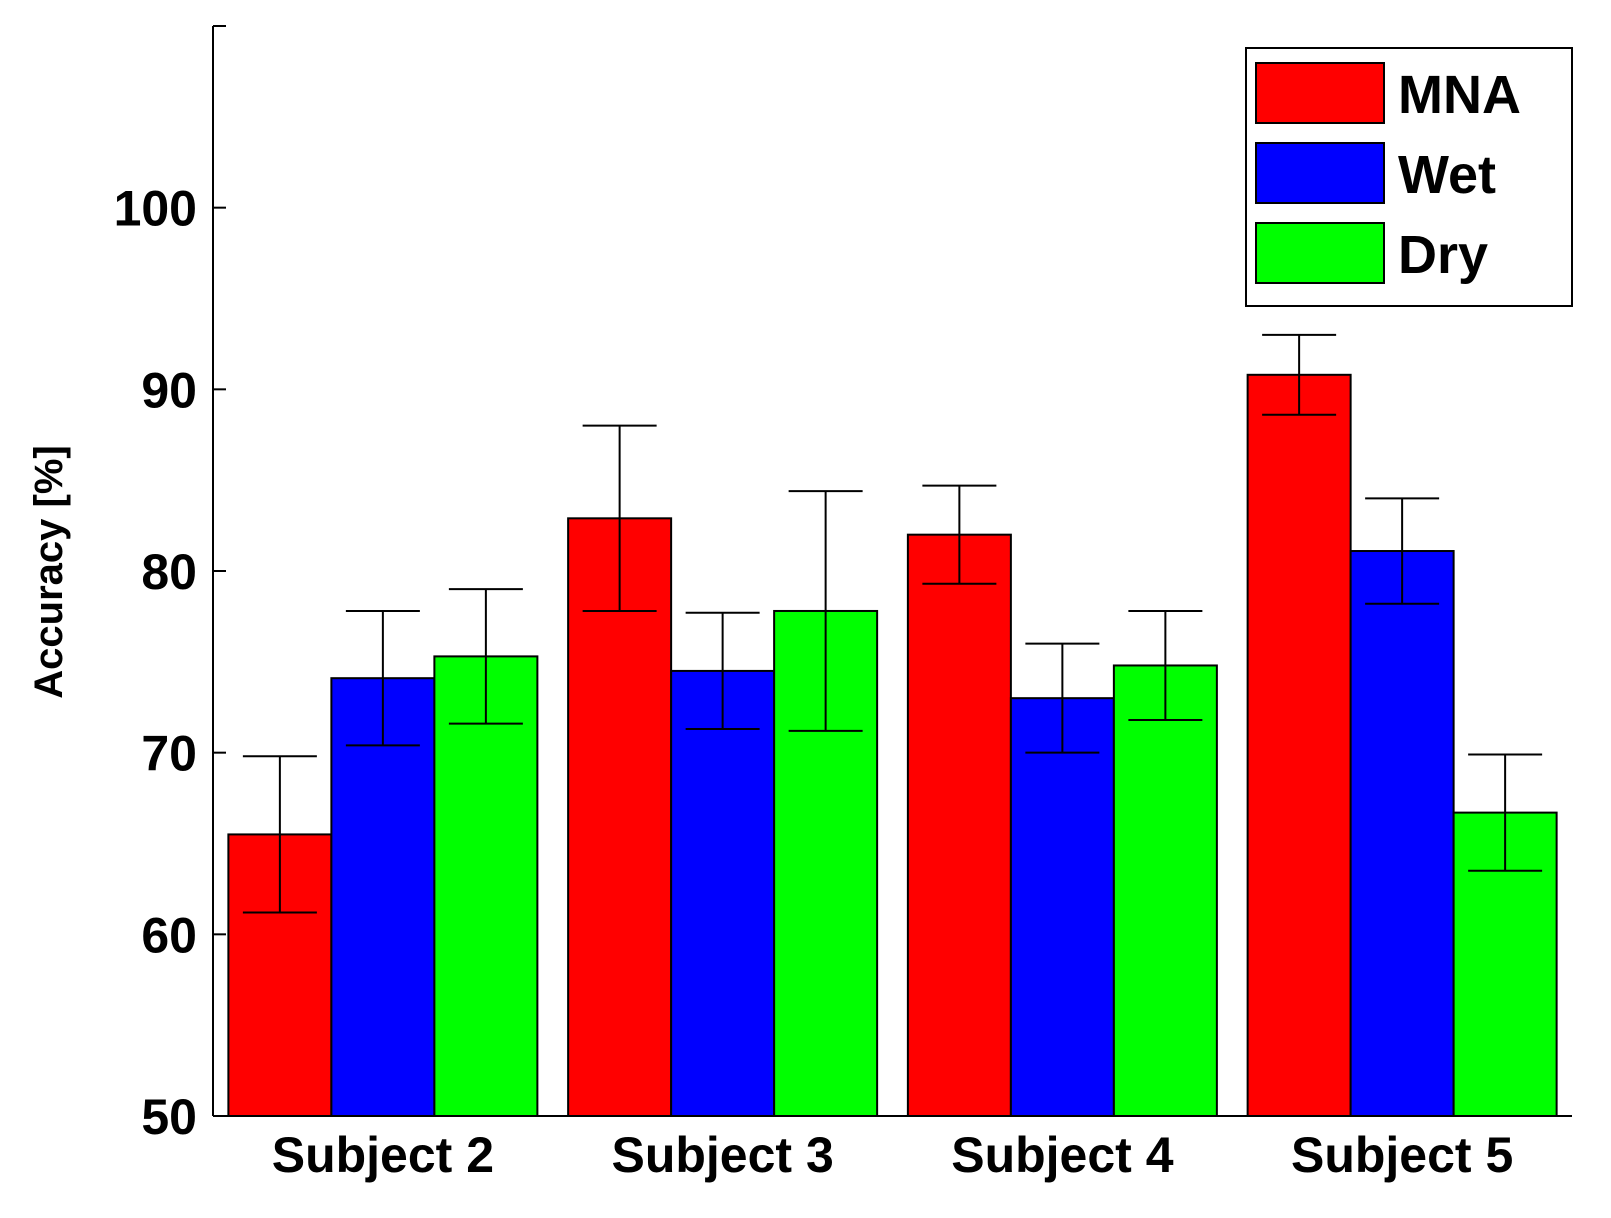 The height and width of the screenshot is (1218, 1611). What do you see at coordinates (169, 390) in the screenshot?
I see `y-tick-label: 90` at bounding box center [169, 390].